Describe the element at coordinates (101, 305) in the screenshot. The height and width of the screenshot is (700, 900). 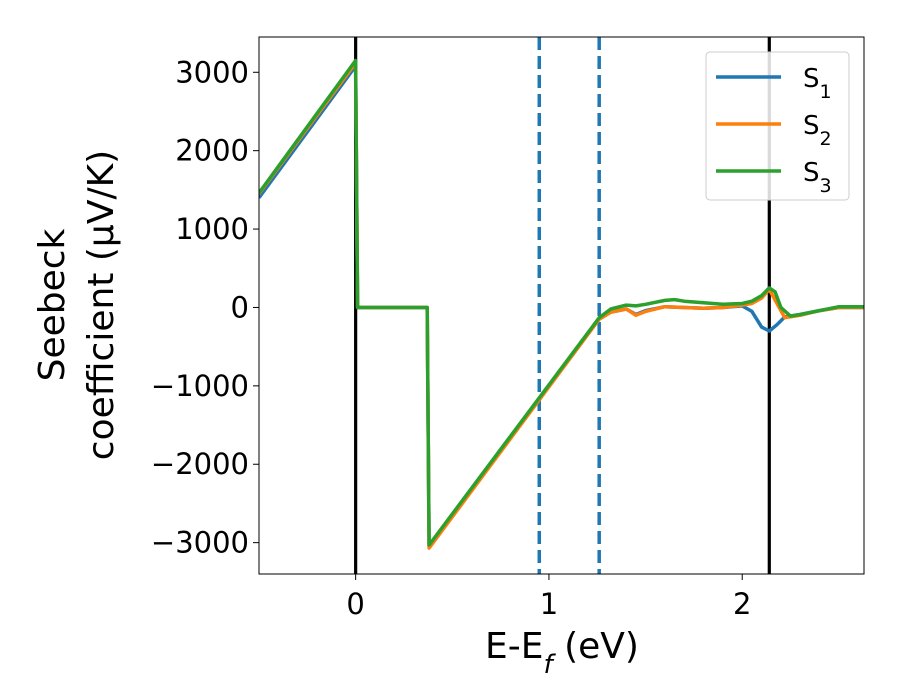
I see `y-axis-label-line2: coefficient (μV/K)` at that location.